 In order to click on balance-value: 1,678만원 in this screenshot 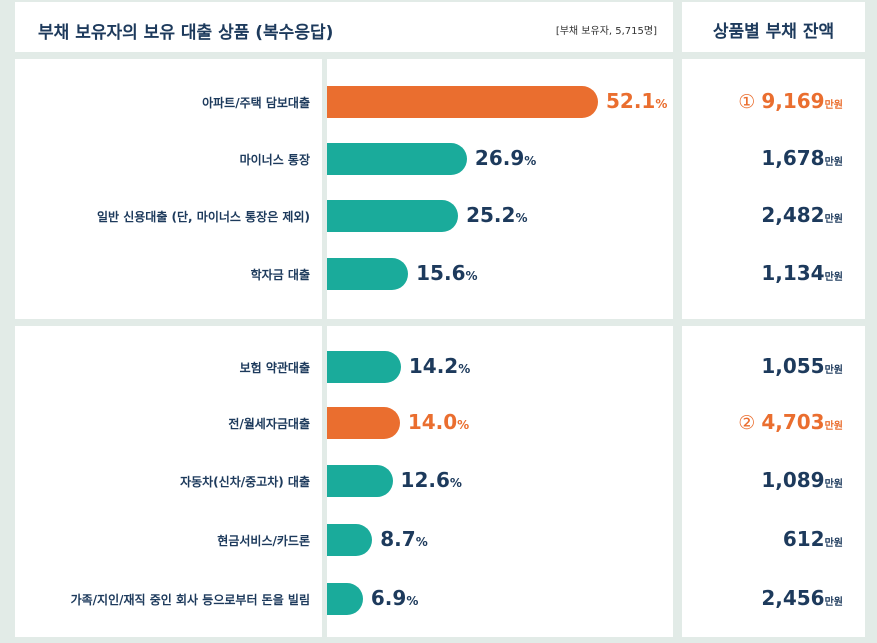, I will do `click(802, 158)`.